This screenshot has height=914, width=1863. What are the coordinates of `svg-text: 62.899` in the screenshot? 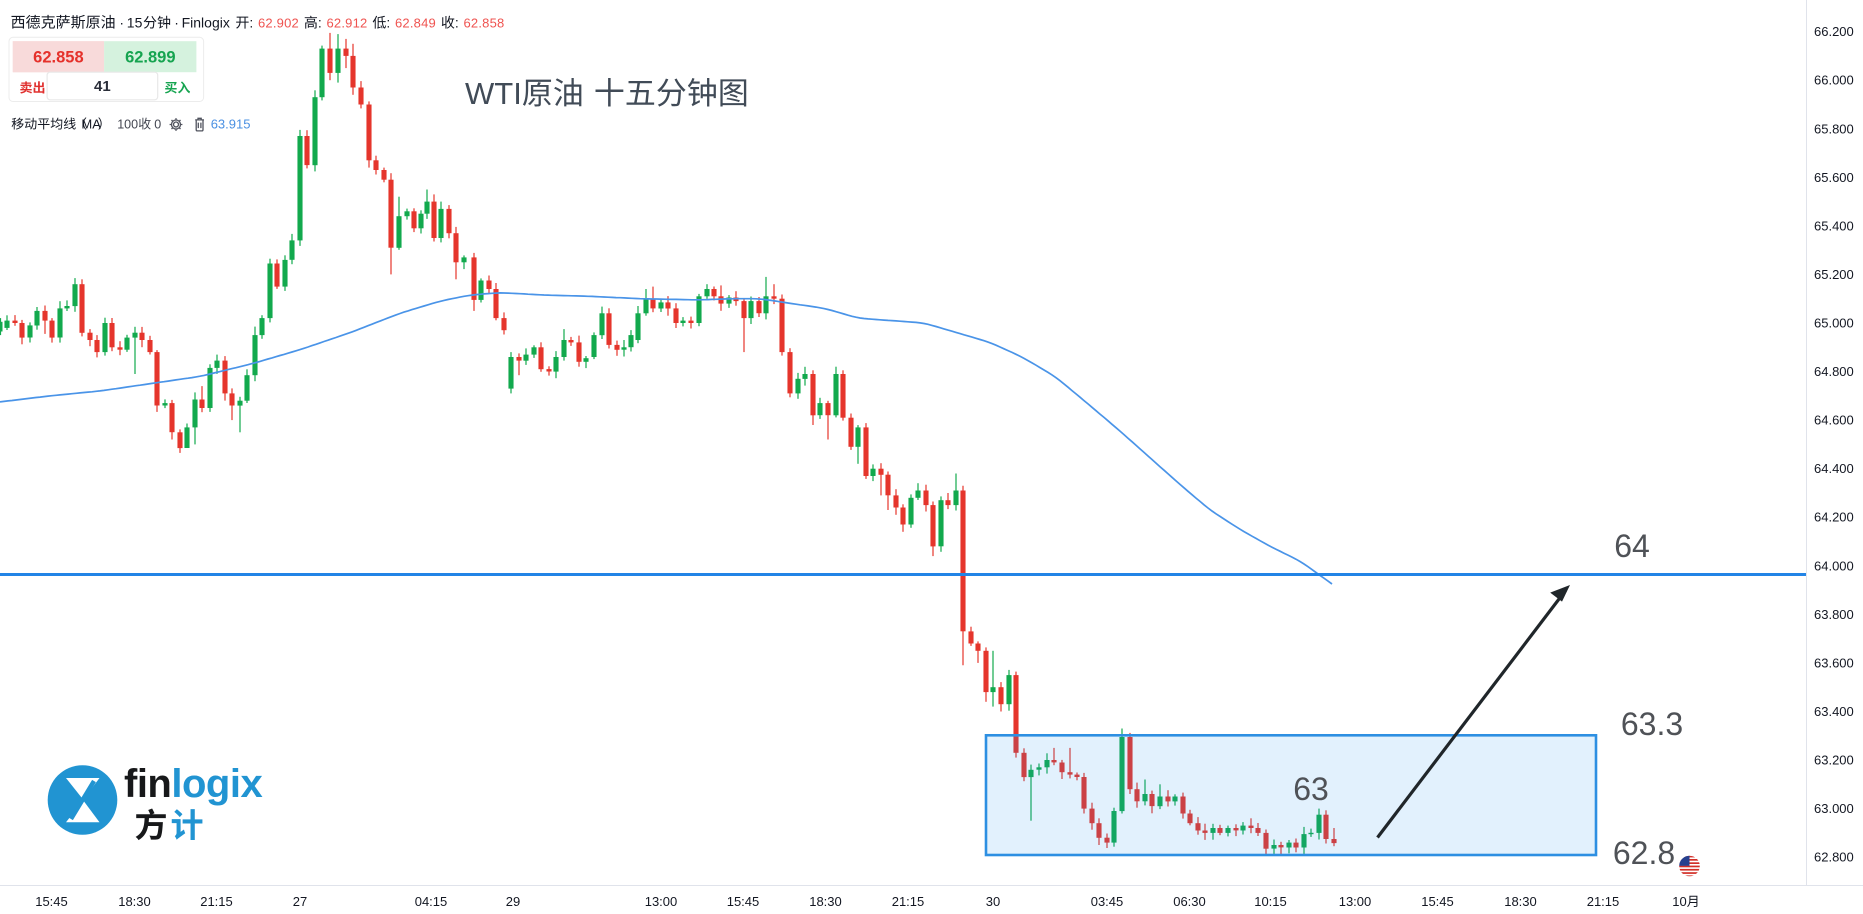 It's located at (150, 57).